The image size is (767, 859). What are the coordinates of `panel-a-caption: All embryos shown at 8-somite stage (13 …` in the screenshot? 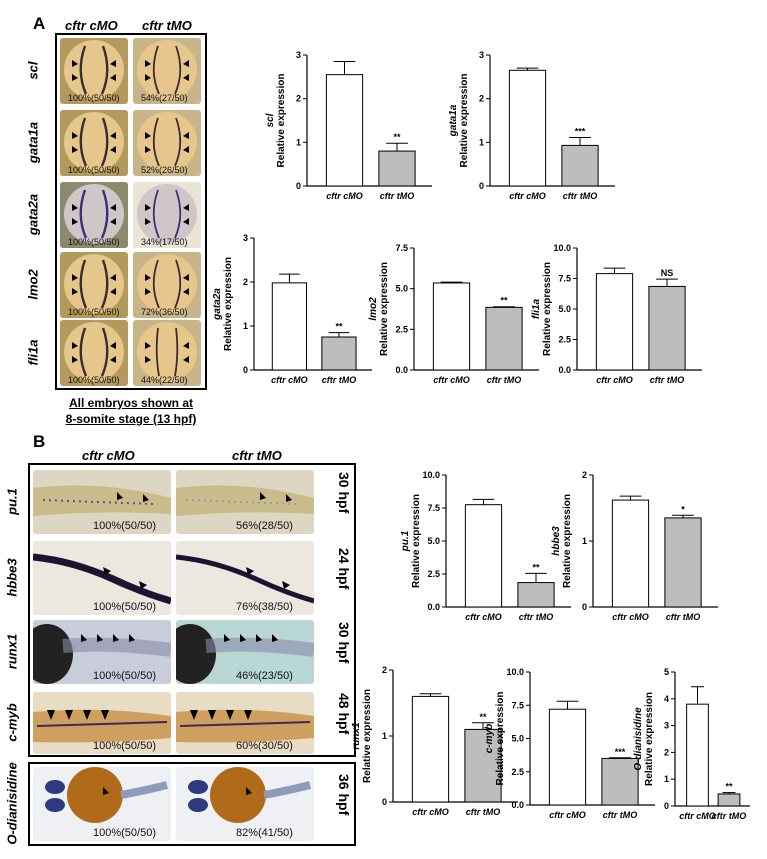 It's located at (131, 411).